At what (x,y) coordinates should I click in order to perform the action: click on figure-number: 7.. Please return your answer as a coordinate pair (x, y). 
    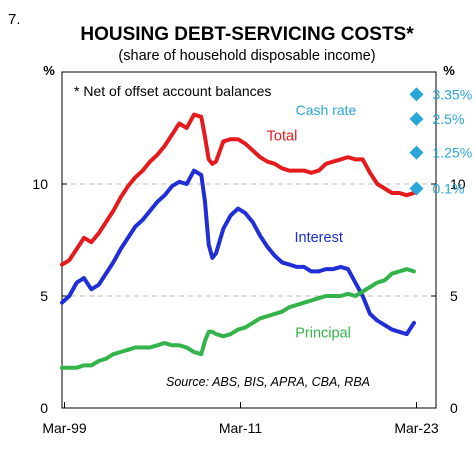
    Looking at the image, I should click on (14, 19).